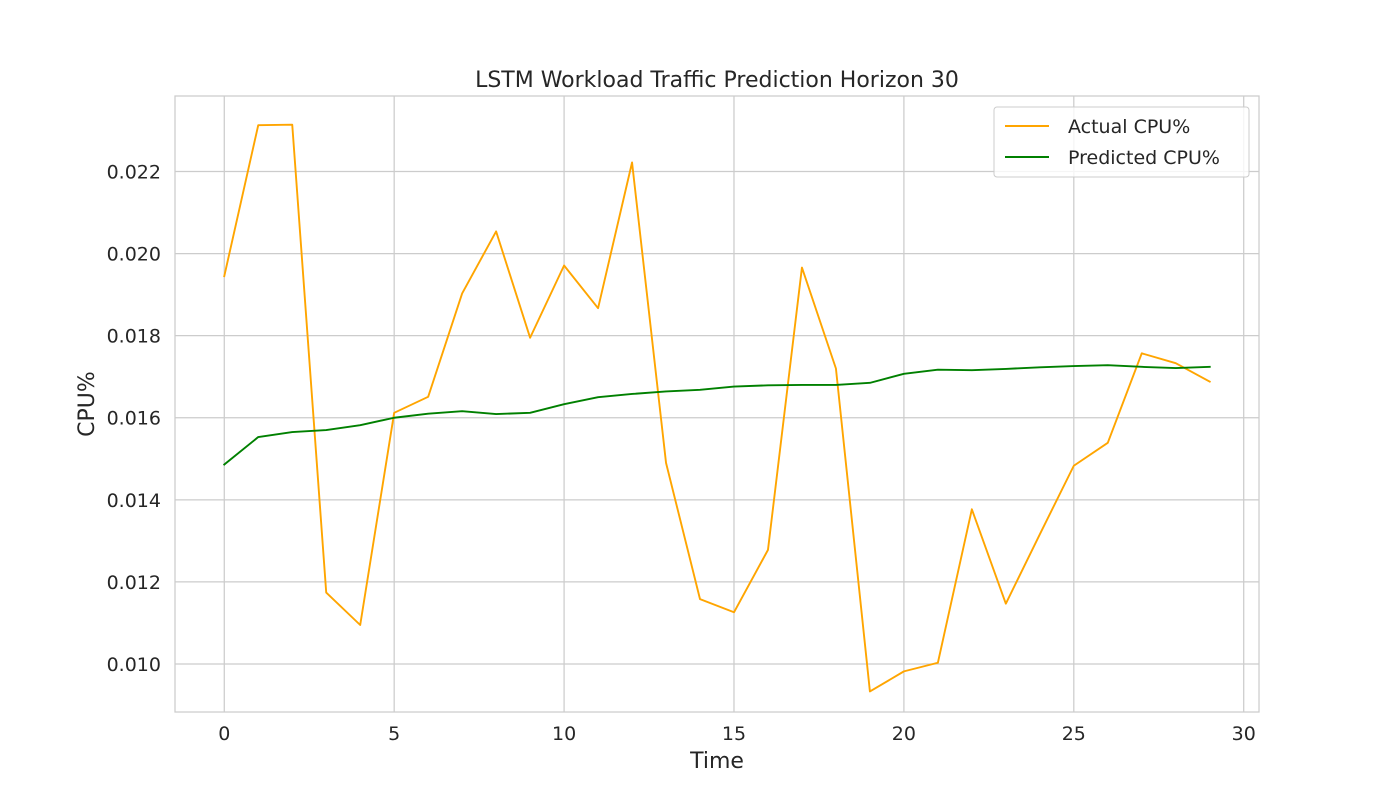  Describe the element at coordinates (1129, 127) in the screenshot. I see `legend-label-actual: Actual CPU%` at that location.